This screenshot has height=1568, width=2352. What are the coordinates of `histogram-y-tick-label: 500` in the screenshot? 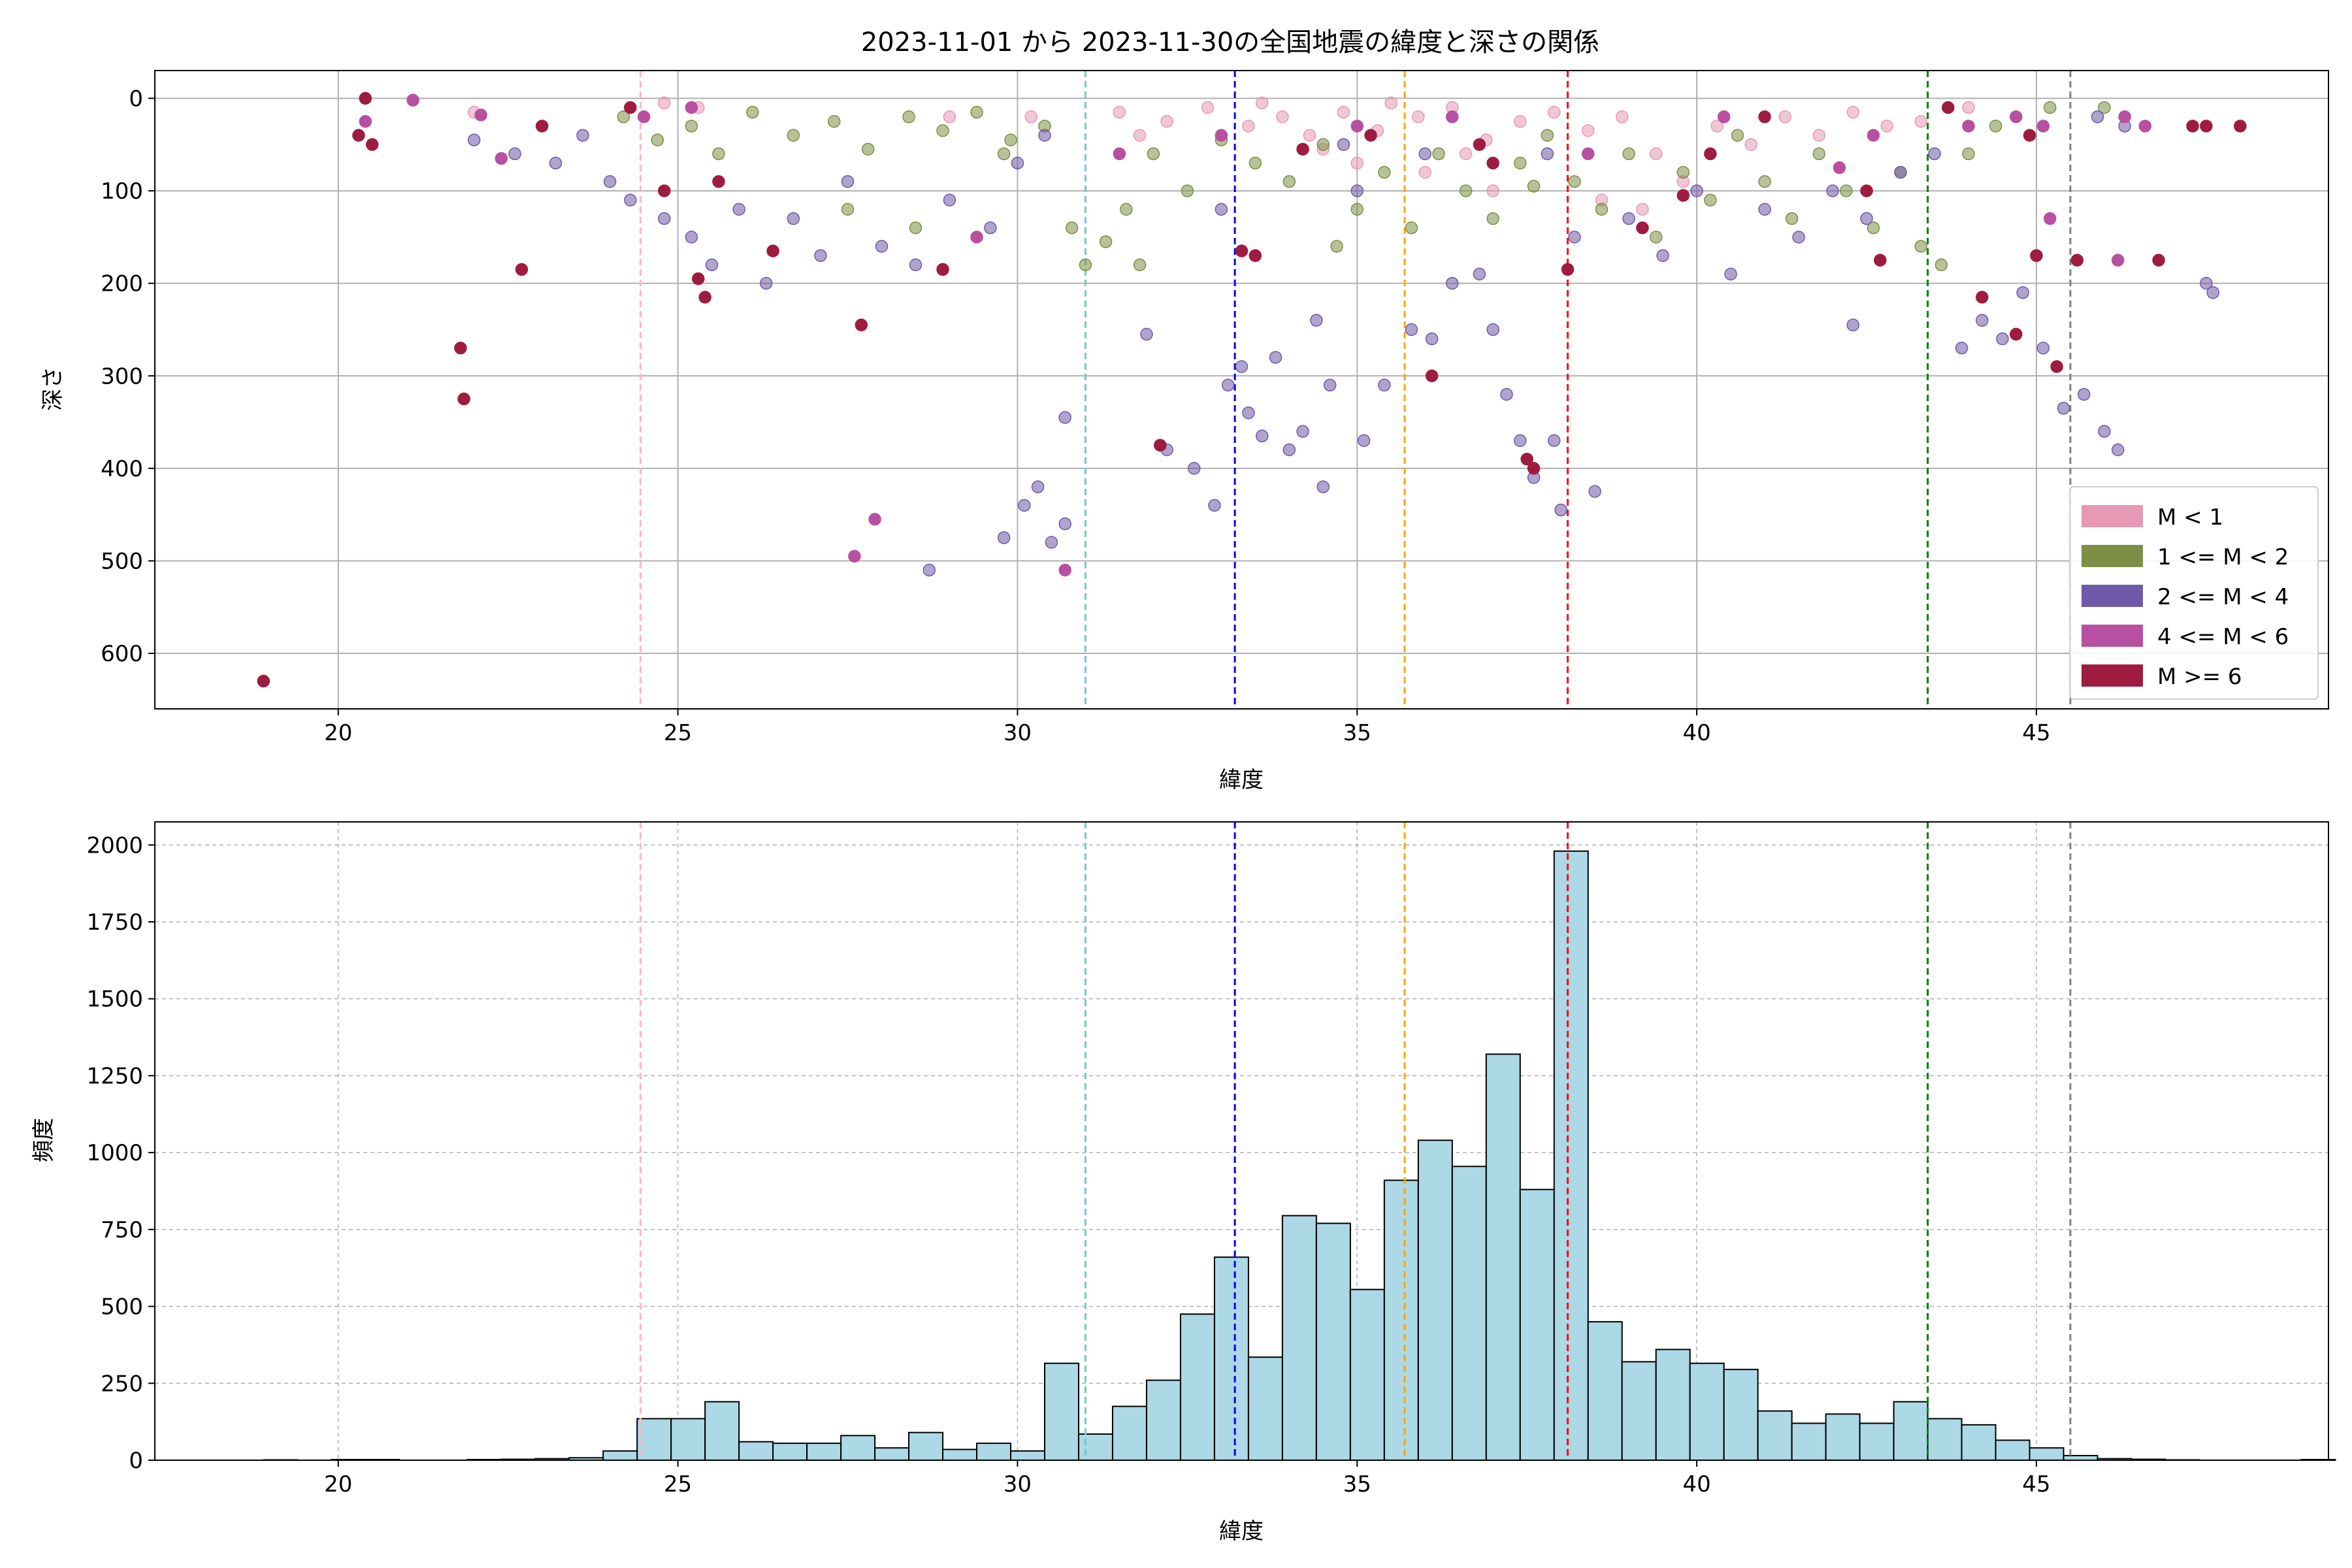 It's located at (122, 1307).